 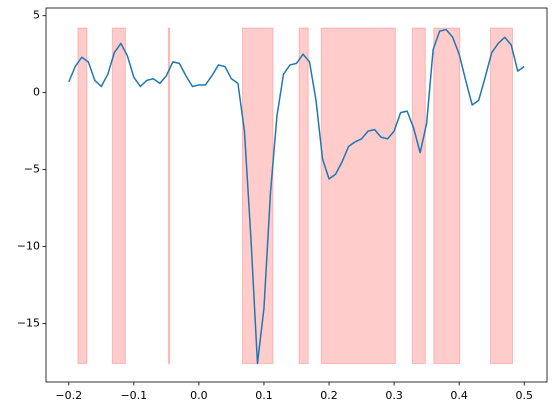 I want to click on x-tick-label: 0.0, so click(x=199, y=395).